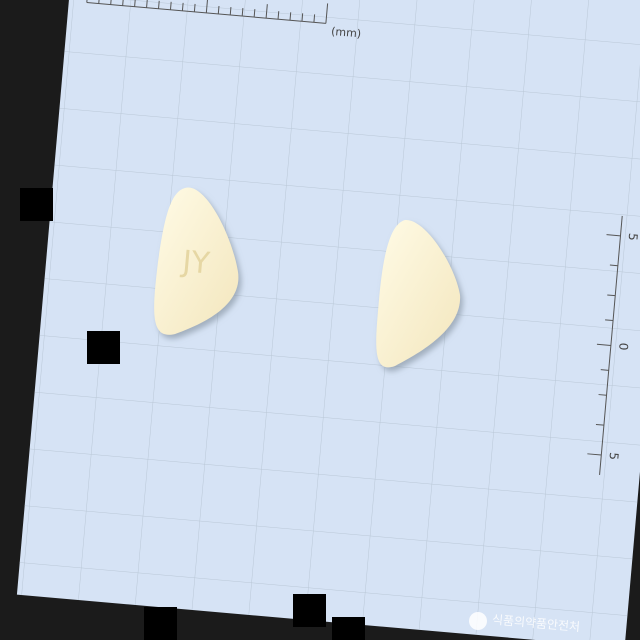 The height and width of the screenshot is (640, 640). Describe the element at coordinates (605, 345) in the screenshot. I see `ruler-right` at that location.